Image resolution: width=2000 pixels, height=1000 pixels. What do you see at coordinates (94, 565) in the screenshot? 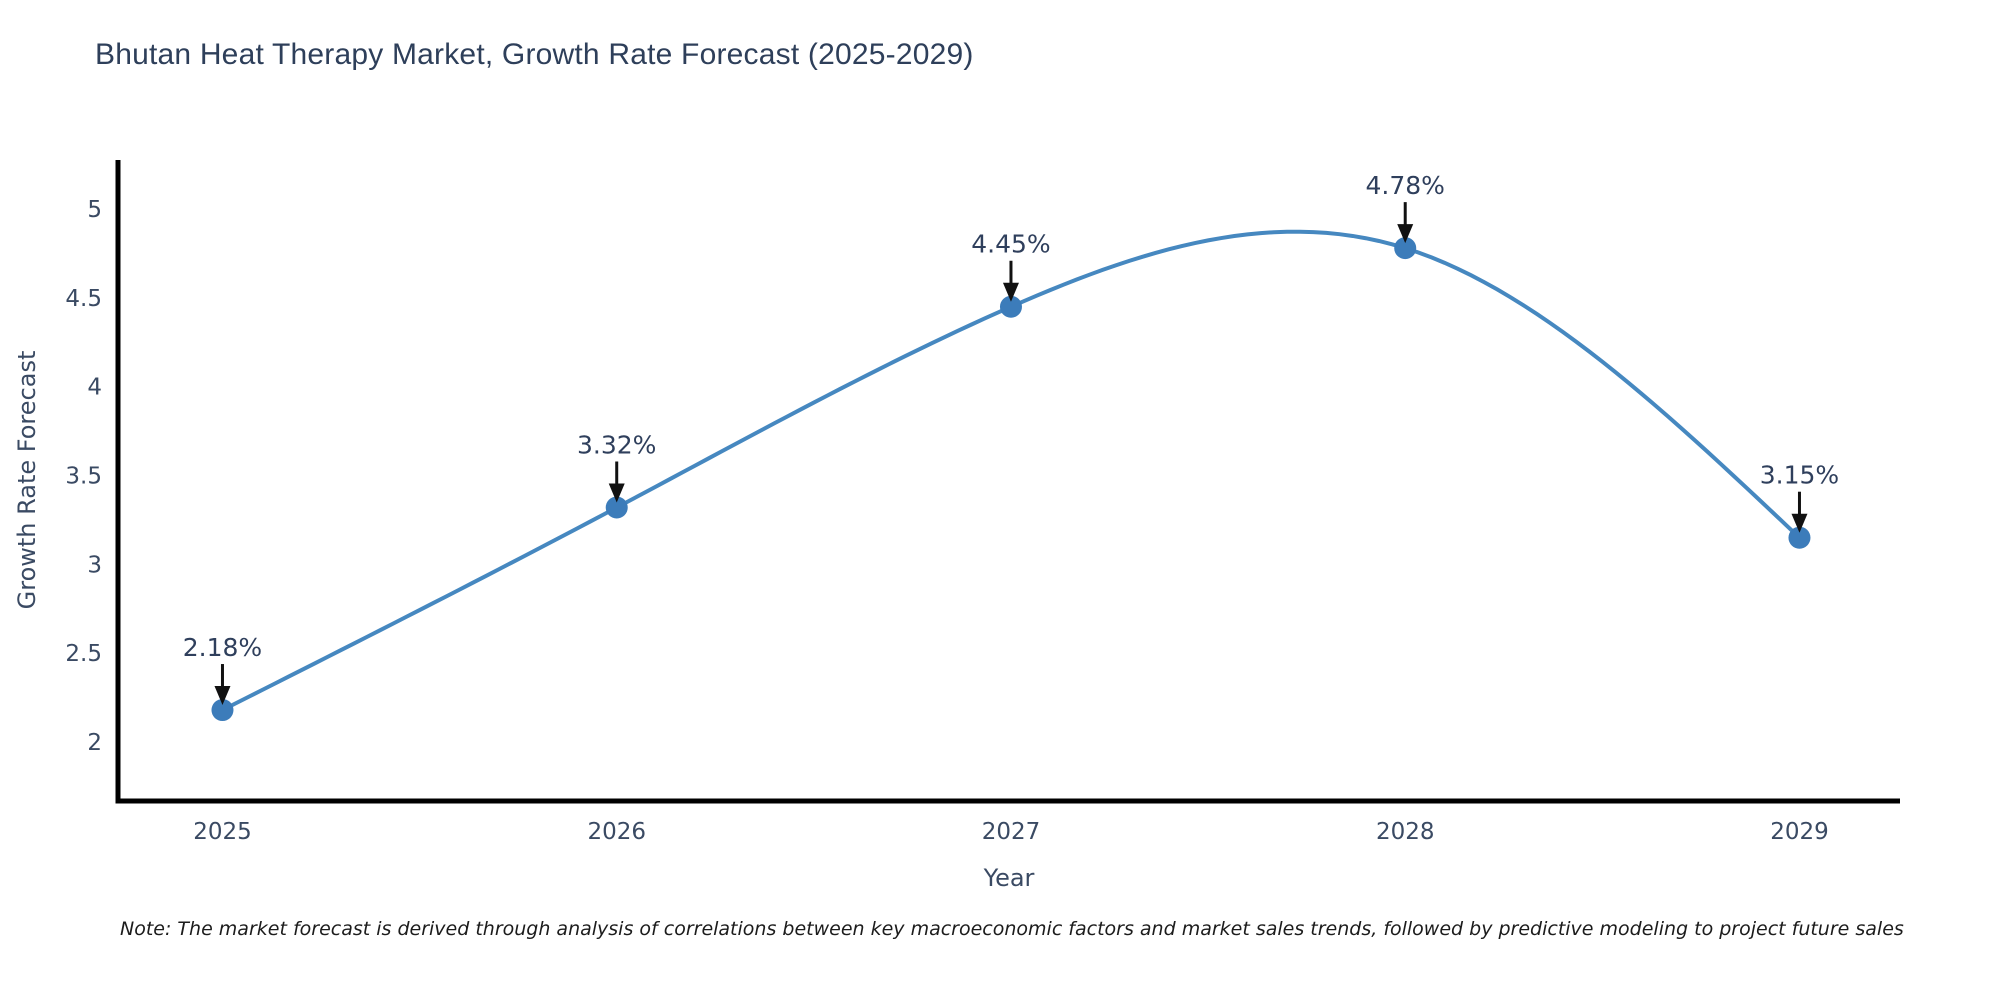
I see `y-tick-label: 3` at bounding box center [94, 565].